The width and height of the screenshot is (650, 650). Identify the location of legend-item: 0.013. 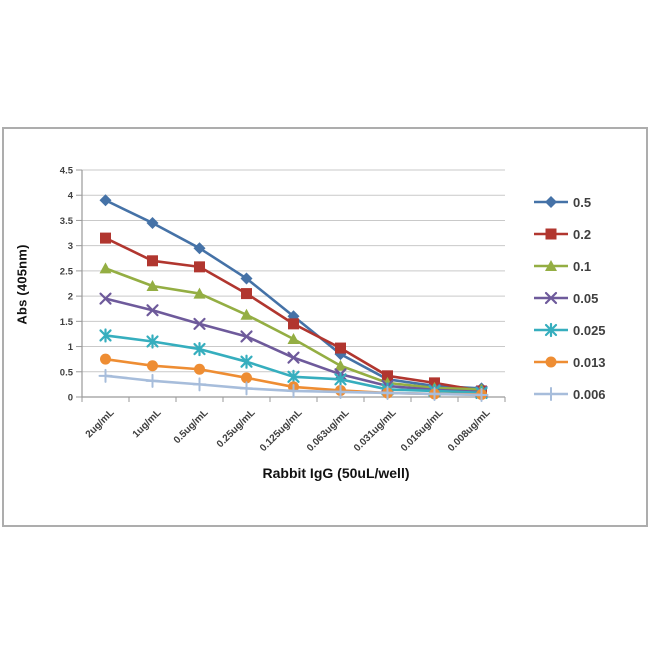
(588, 362).